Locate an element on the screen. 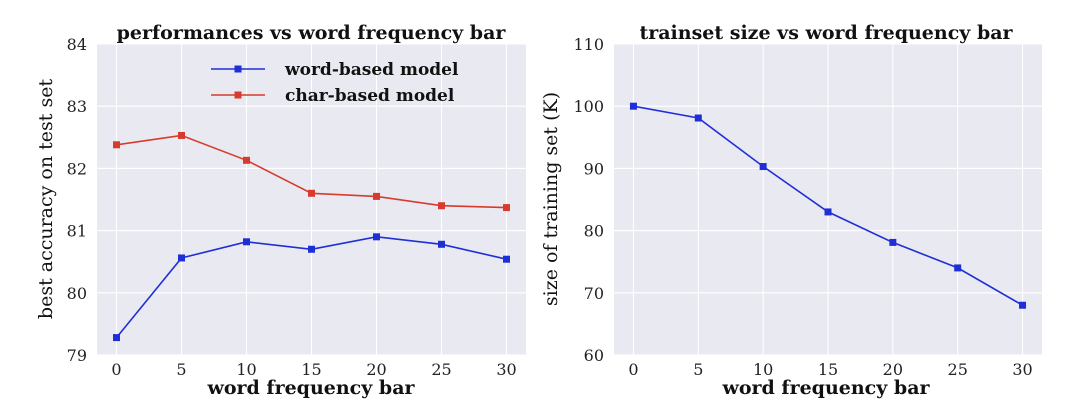 This screenshot has width=1080, height=418. accuracy-x-ticks: 0 5 10 15 20 25 30 is located at coordinates (313, 369).